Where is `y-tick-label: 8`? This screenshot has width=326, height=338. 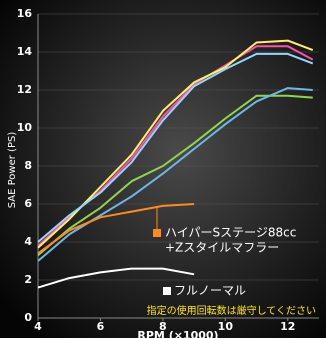 y-tick-label: 8 is located at coordinates (28, 165).